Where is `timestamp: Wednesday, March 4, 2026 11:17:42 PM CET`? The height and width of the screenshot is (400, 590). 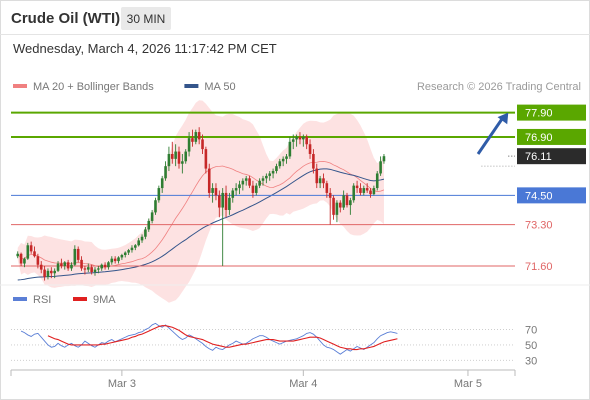 timestamp: Wednesday, March 4, 2026 11:17:42 PM CET is located at coordinates (145, 48).